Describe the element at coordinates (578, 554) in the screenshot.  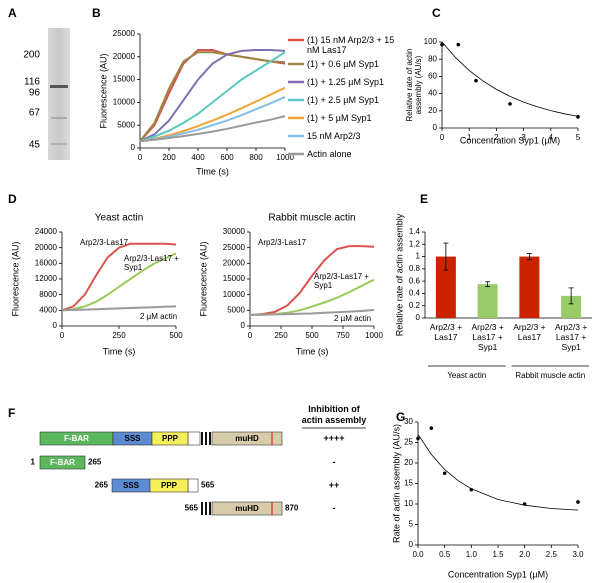
I see `x-tick-label: 3.0` at that location.